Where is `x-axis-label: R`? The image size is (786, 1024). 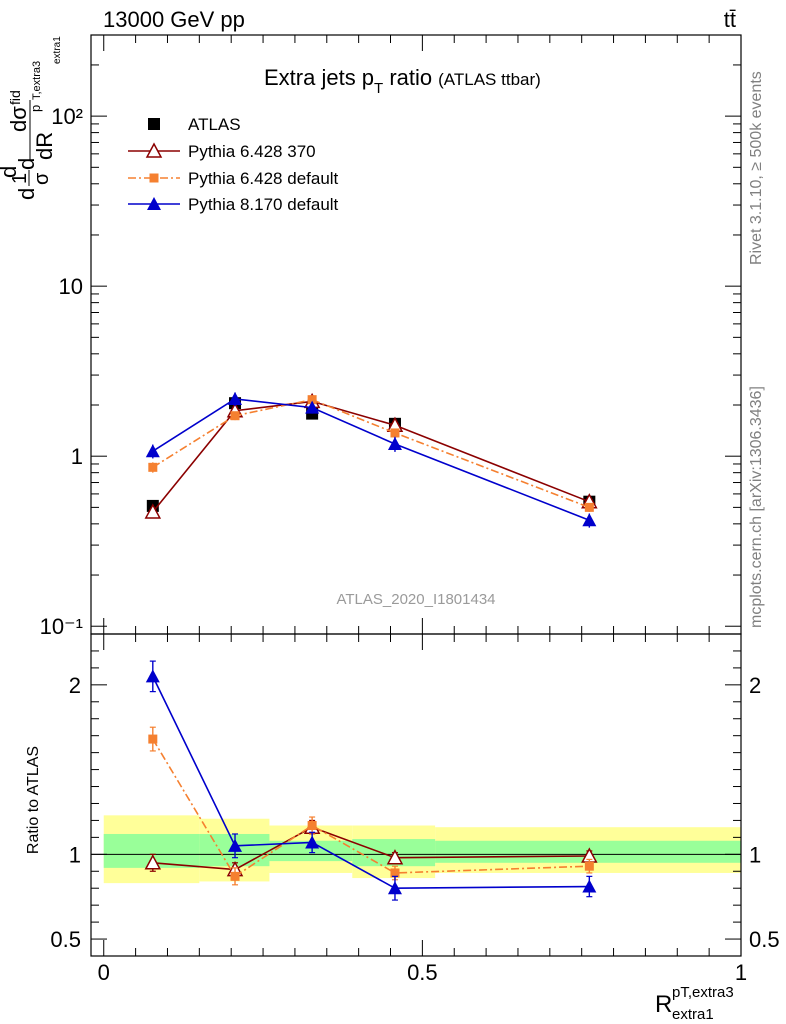 x-axis-label: R is located at coordinates (663, 1004).